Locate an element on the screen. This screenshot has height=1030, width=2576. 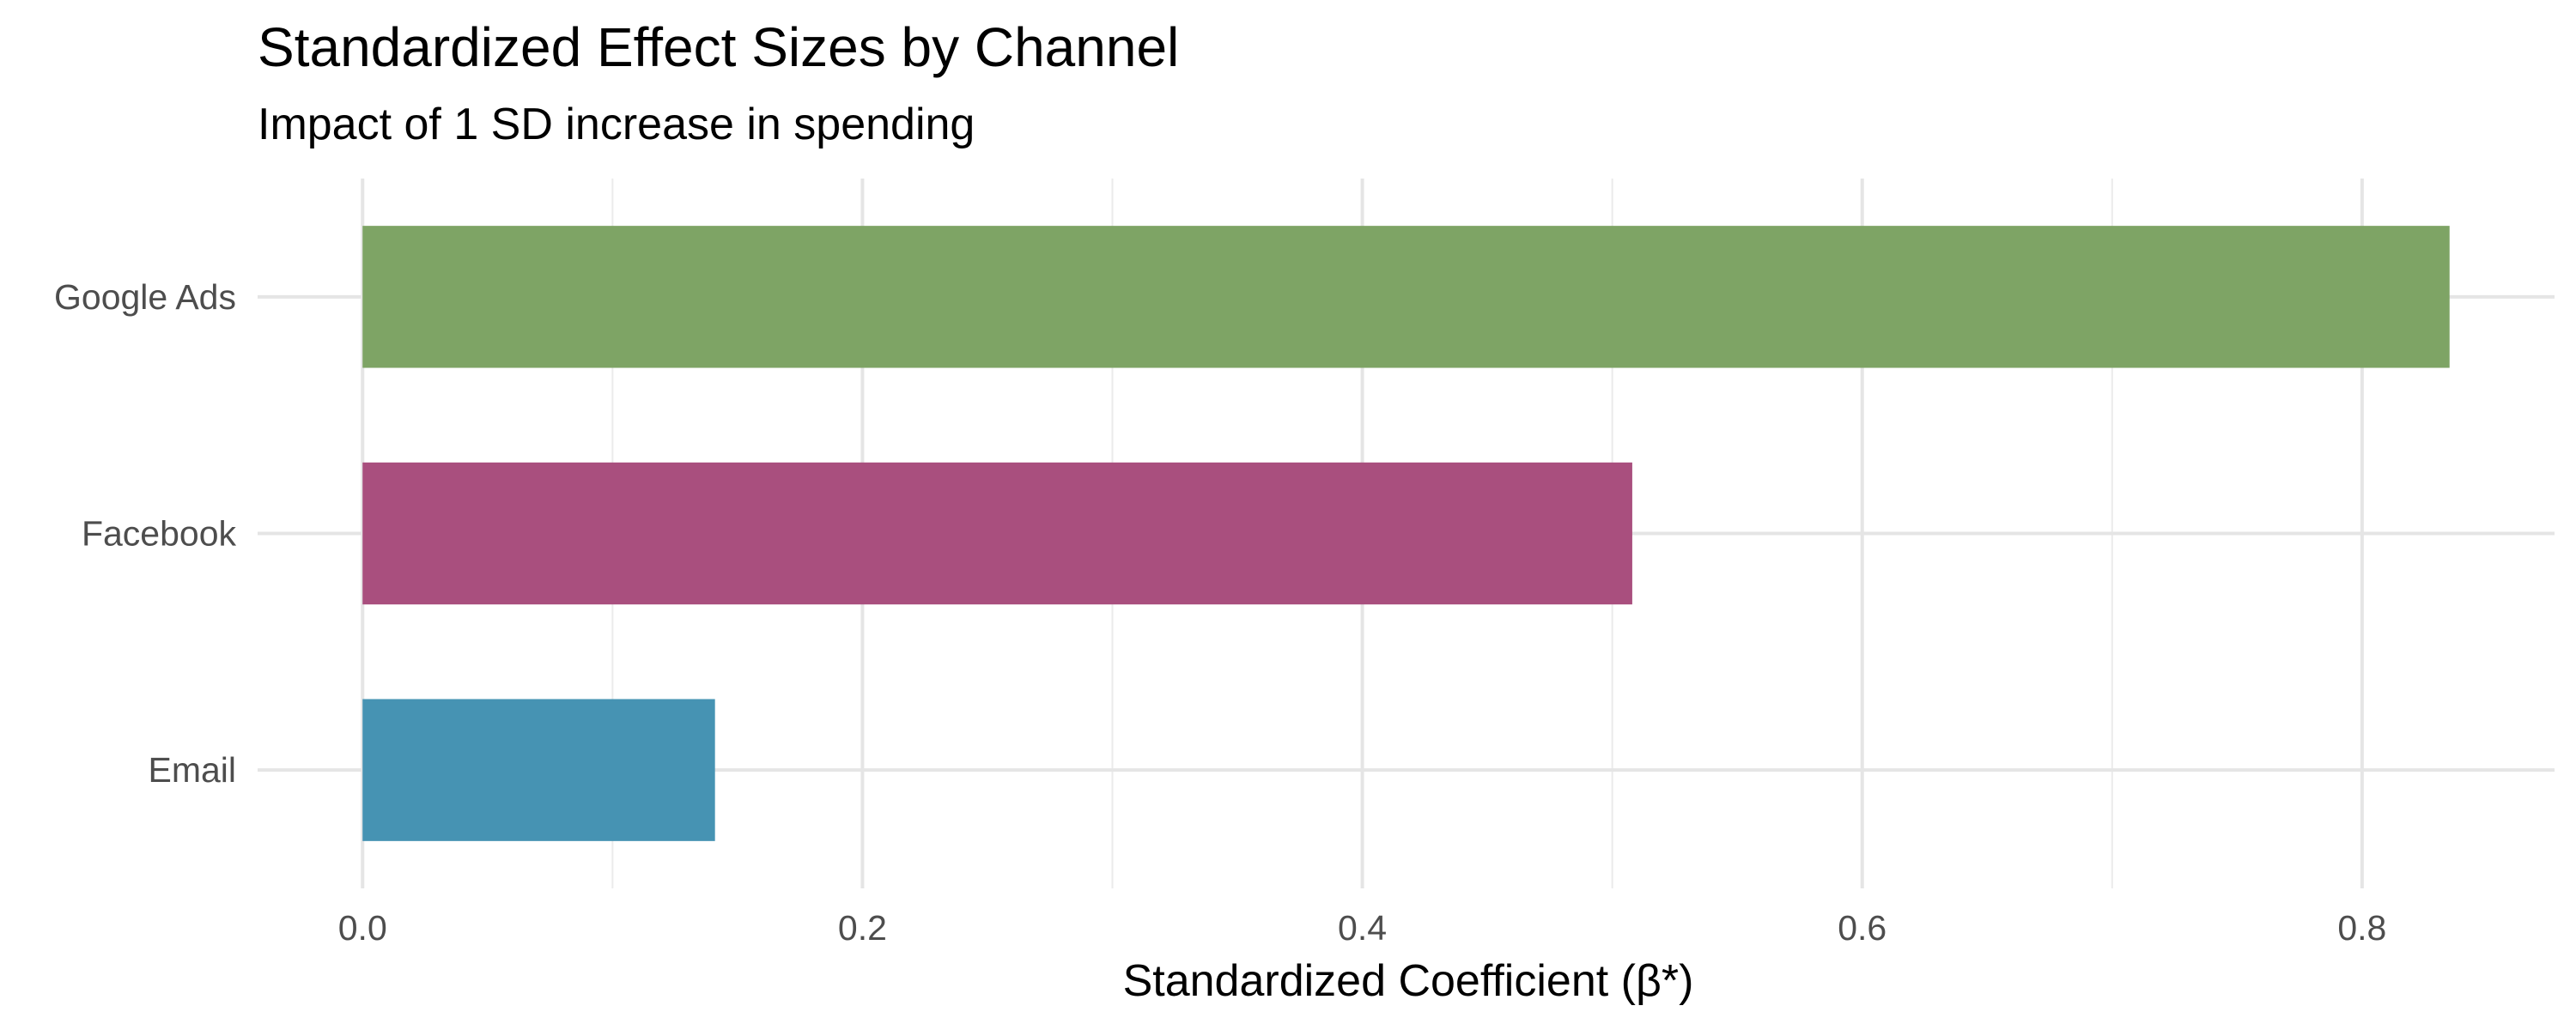
x-axis-title: Standardized Coefficient (β*) is located at coordinates (1408, 981).